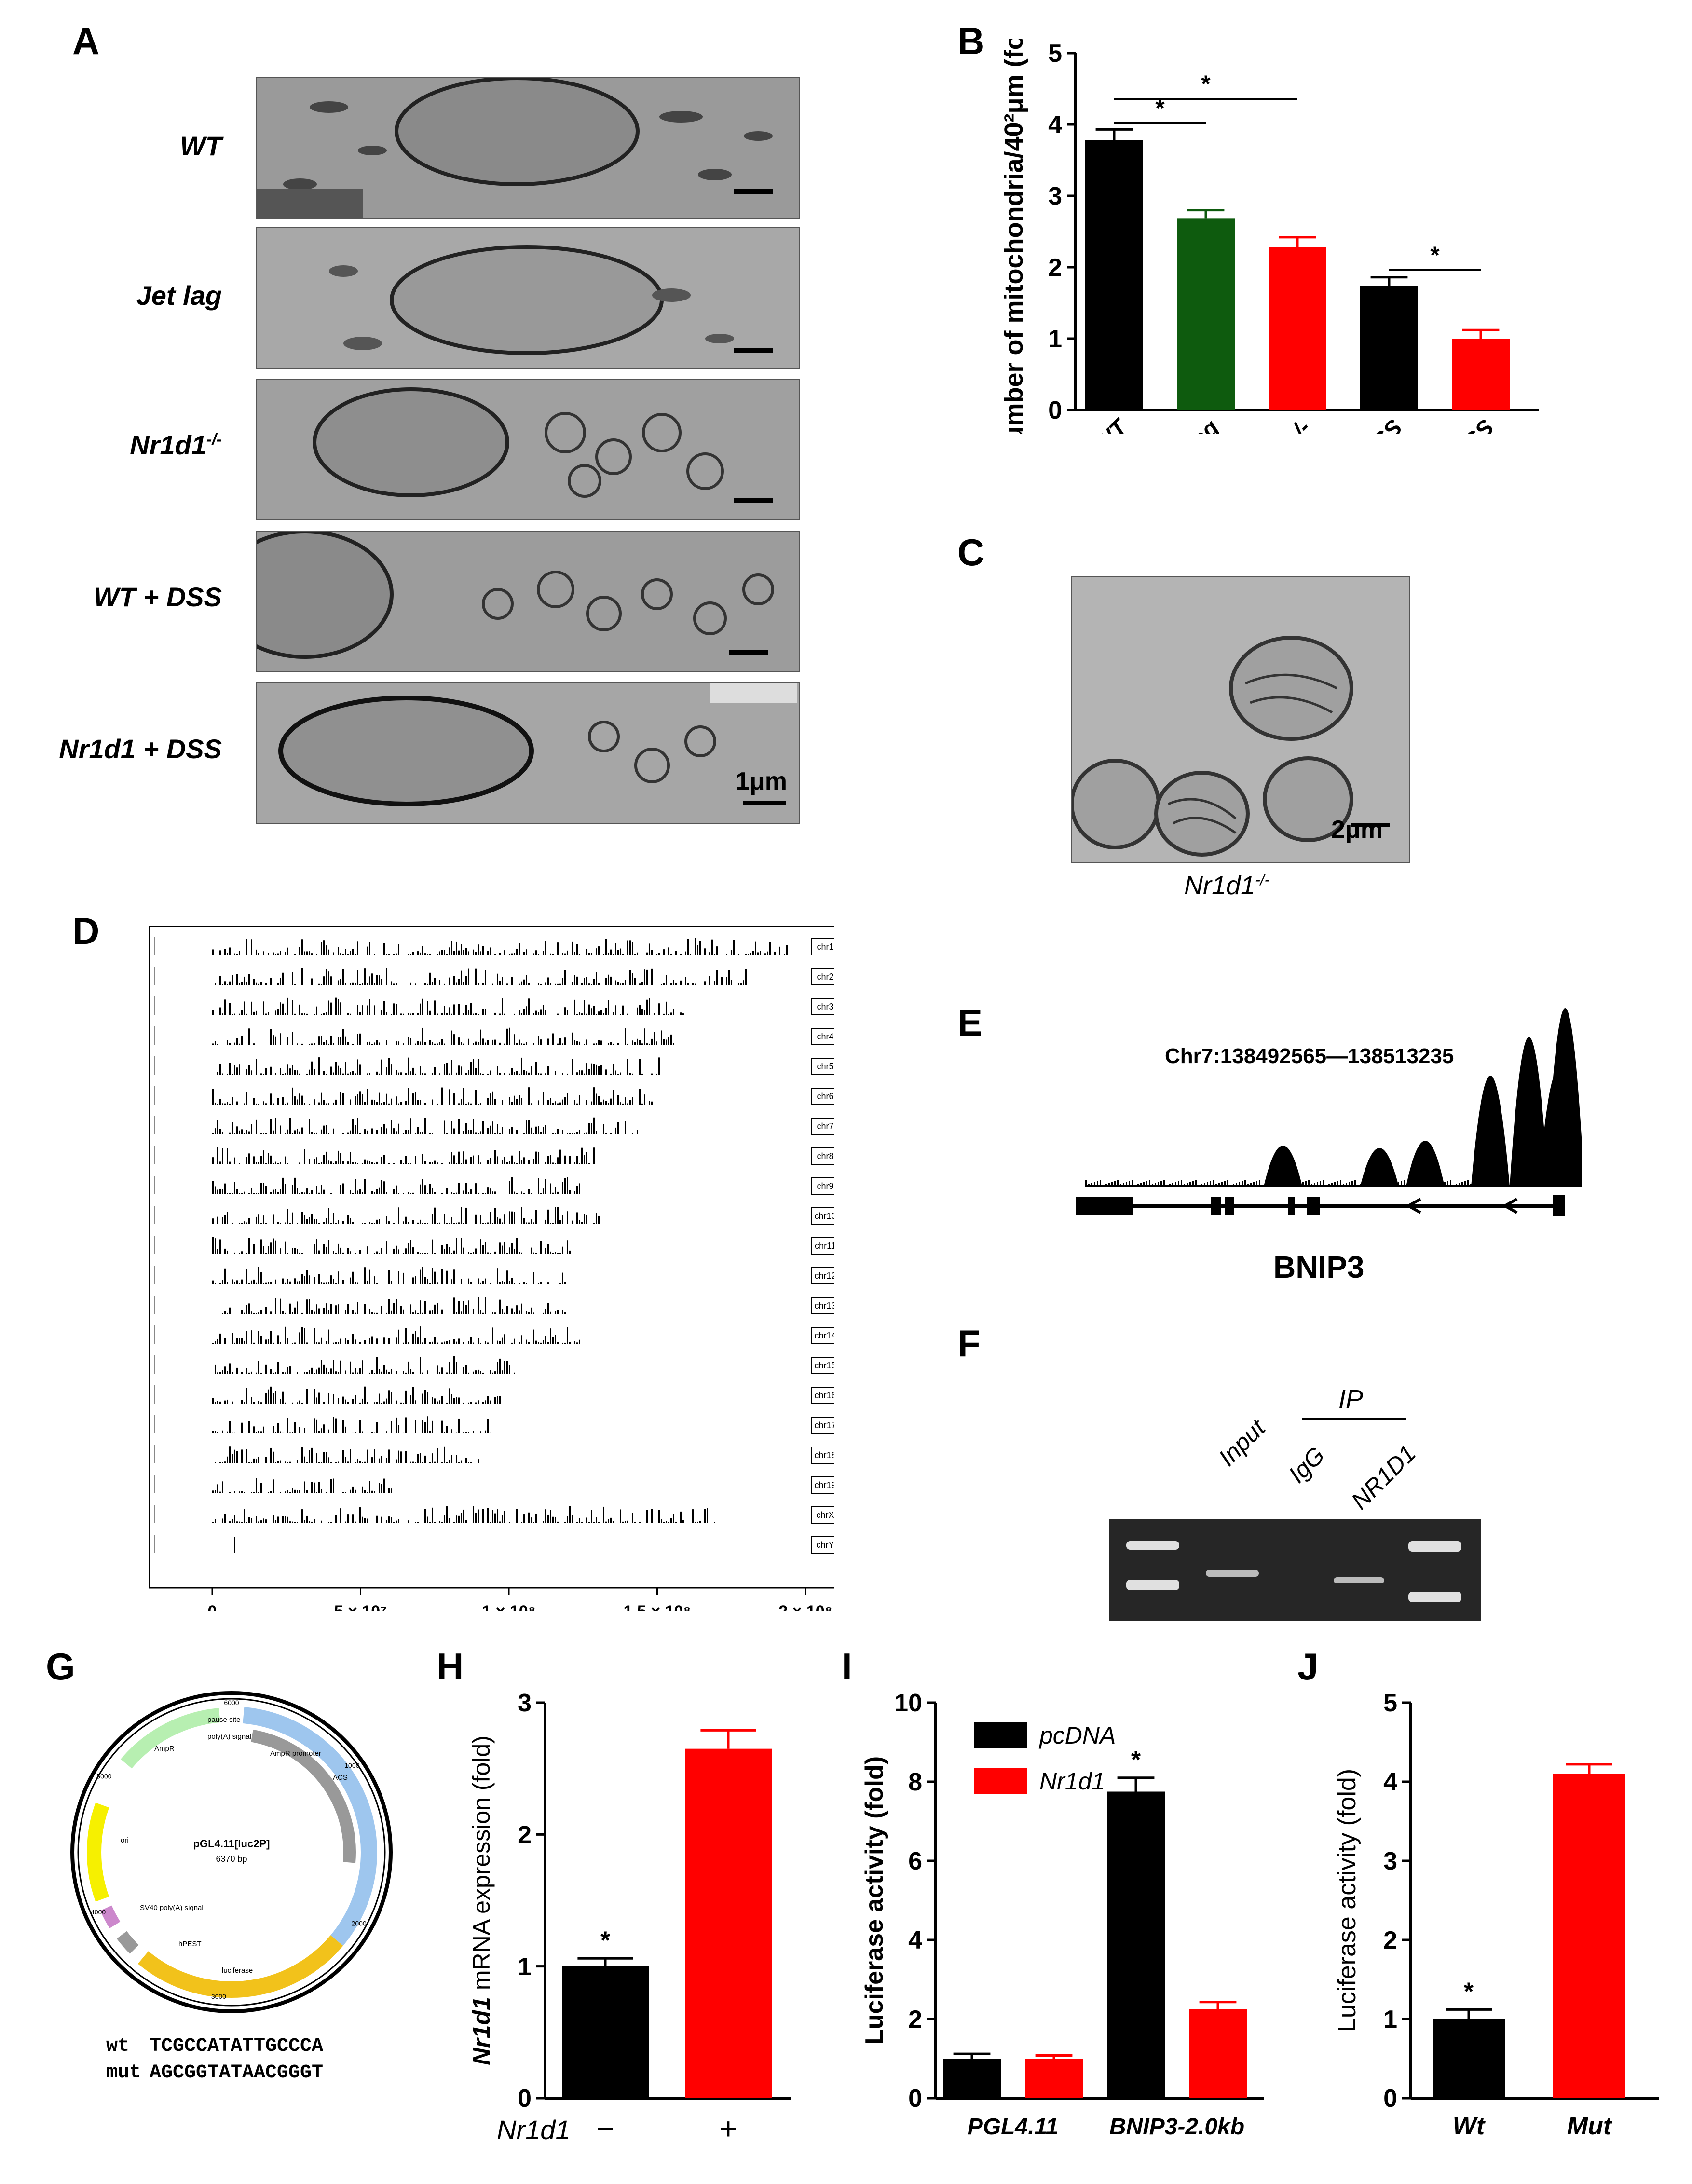 The width and height of the screenshot is (1692, 2184). What do you see at coordinates (340, 1778) in the screenshot?
I see `feature-label: ACS` at bounding box center [340, 1778].